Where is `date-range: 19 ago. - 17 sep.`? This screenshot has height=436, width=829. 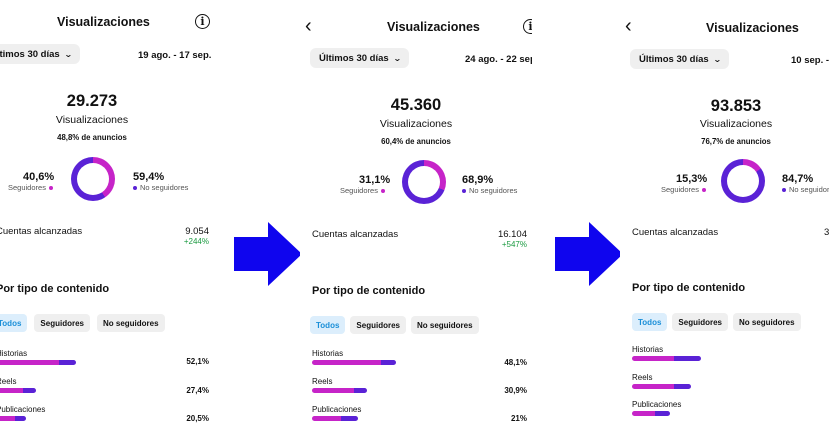
date-range: 19 ago. - 17 sep. is located at coordinates (175, 55).